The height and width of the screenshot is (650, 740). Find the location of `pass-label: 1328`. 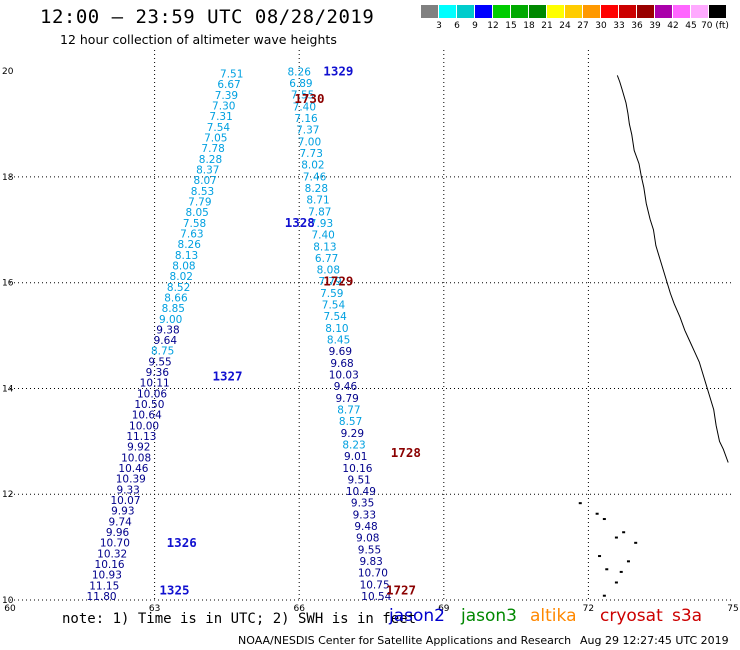

pass-label: 1328 is located at coordinates (300, 222).